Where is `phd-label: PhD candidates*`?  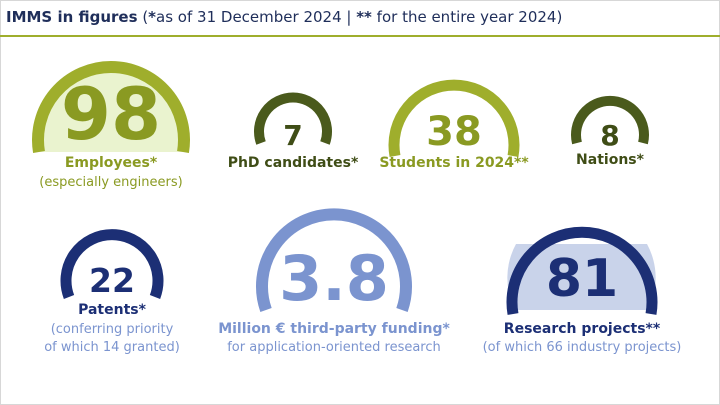
phd-label: PhD candidates* is located at coordinates (293, 163).